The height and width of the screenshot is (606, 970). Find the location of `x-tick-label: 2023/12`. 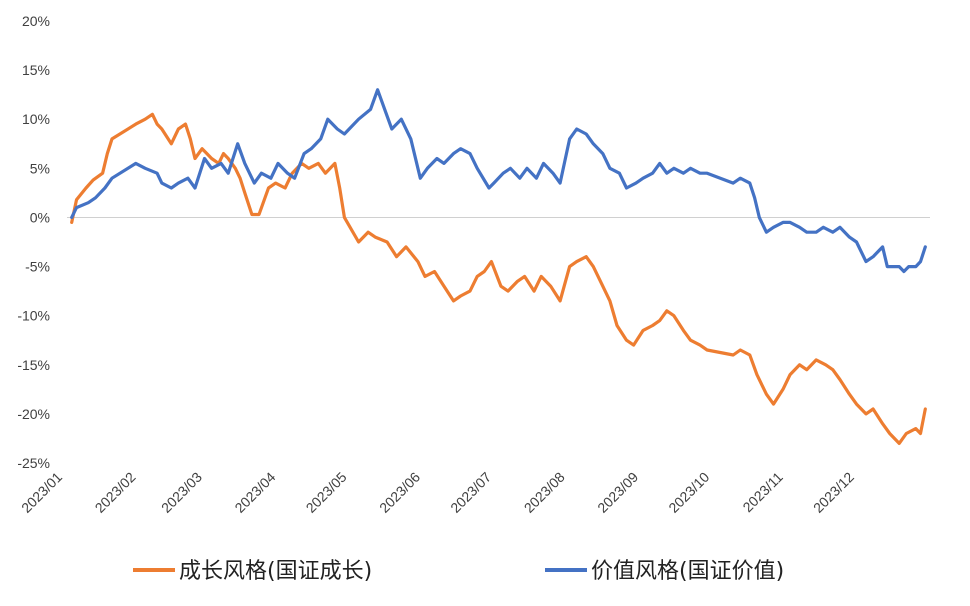

x-tick-label: 2023/12 is located at coordinates (833, 492).